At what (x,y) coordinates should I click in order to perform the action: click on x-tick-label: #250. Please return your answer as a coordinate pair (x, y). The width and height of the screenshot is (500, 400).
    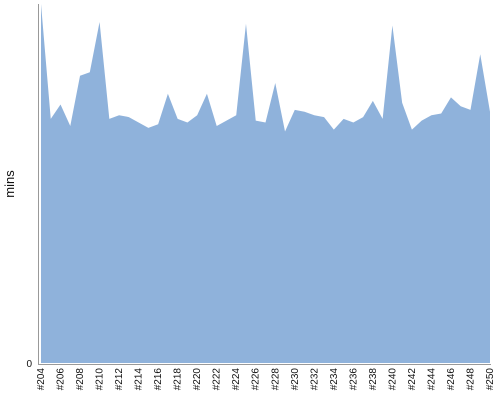
    Looking at the image, I should click on (490, 379).